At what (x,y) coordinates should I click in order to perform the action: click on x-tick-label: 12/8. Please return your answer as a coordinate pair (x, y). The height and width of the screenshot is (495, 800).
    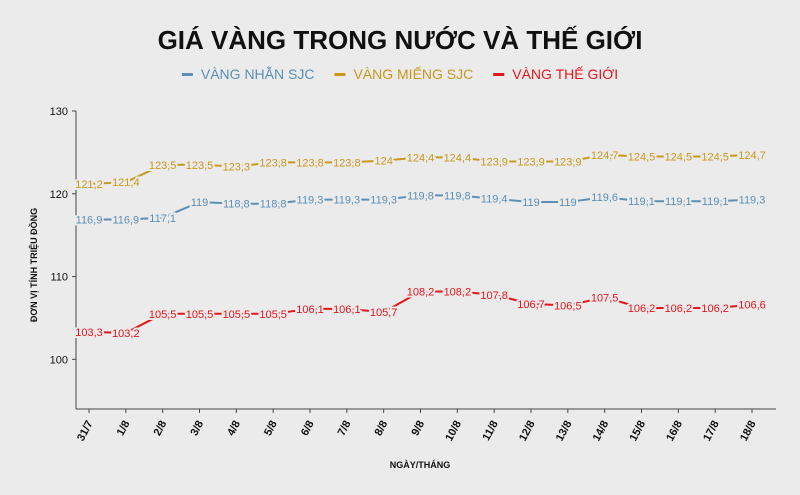
    Looking at the image, I should click on (527, 431).